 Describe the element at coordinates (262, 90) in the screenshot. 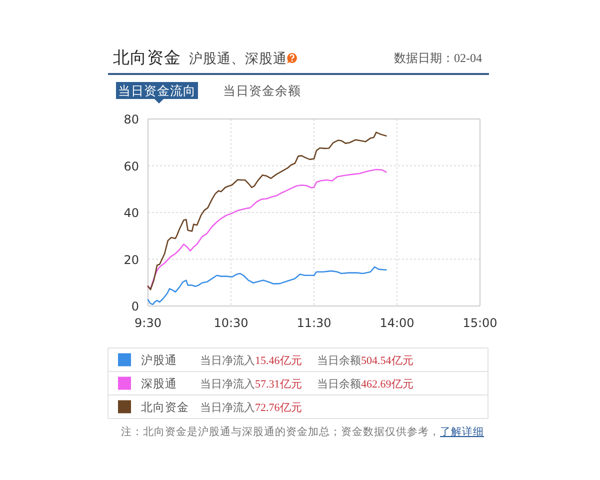

I see `tab-label: 当日资金余额` at that location.